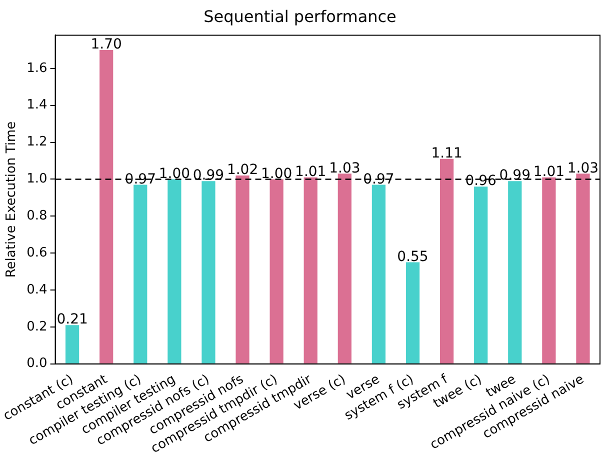 This screenshot has width=602, height=460. Describe the element at coordinates (37, 105) in the screenshot. I see `y-tick-label: 1.4` at that location.